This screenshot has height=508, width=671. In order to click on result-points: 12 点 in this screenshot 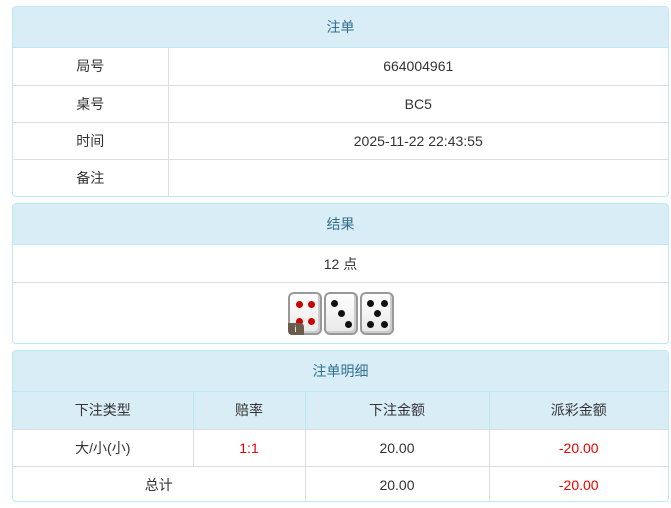, I will do `click(340, 263)`.